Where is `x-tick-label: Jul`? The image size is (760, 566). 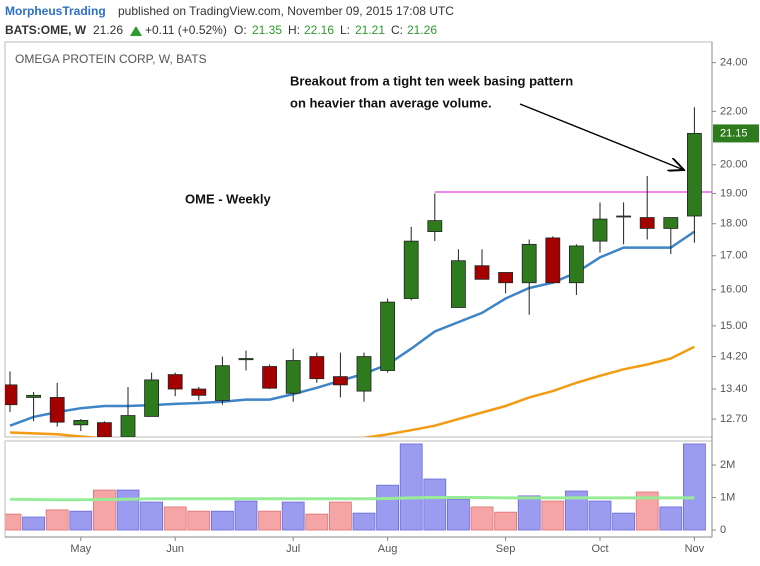 x-tick-label: Jul is located at coordinates (293, 549).